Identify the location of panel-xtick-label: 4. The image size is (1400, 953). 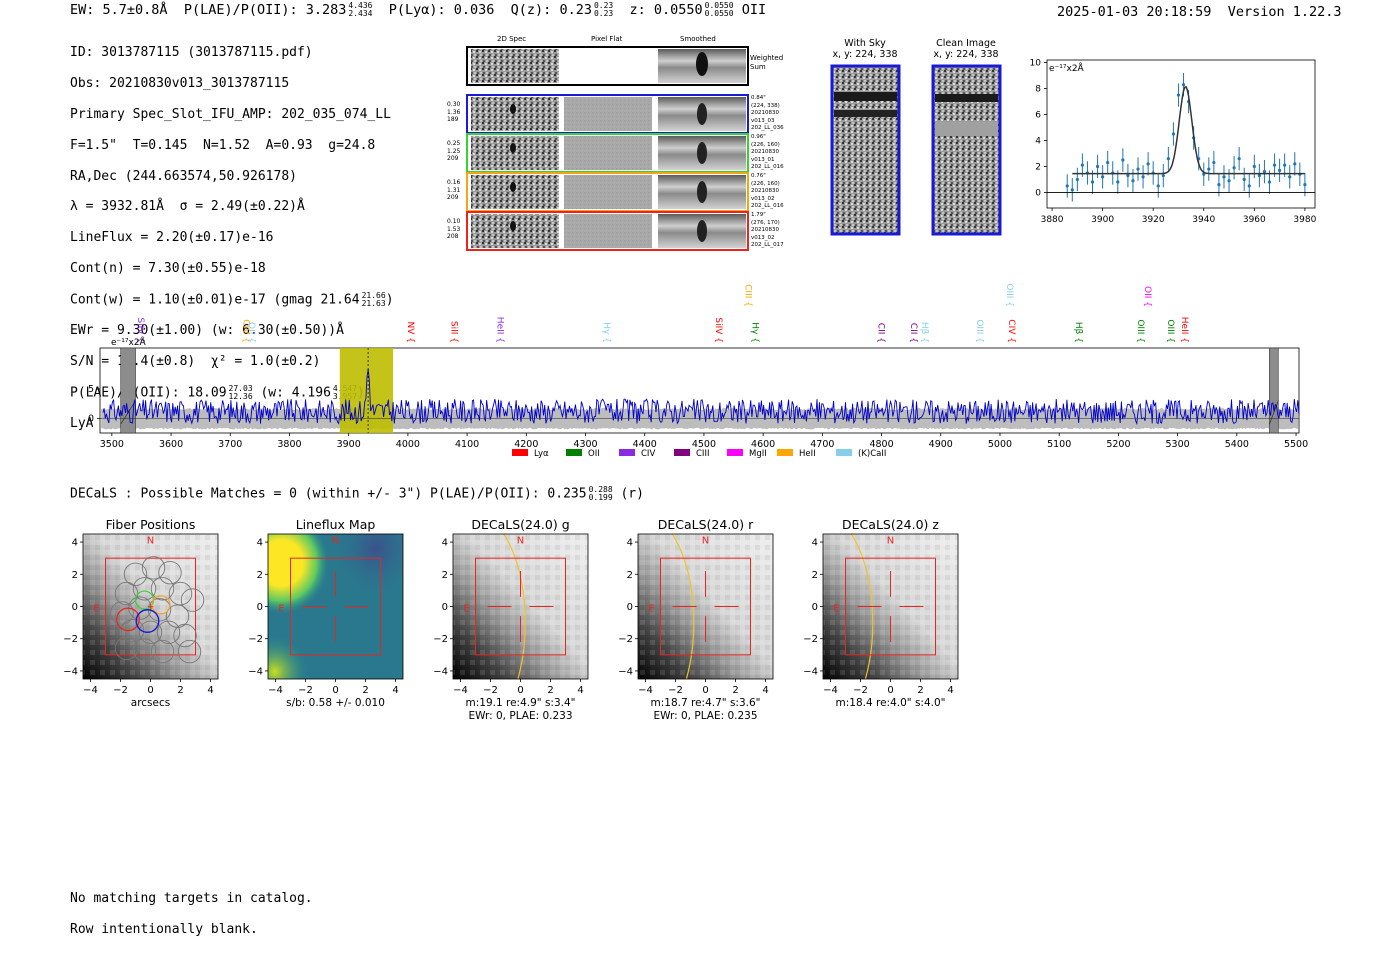
(950, 690).